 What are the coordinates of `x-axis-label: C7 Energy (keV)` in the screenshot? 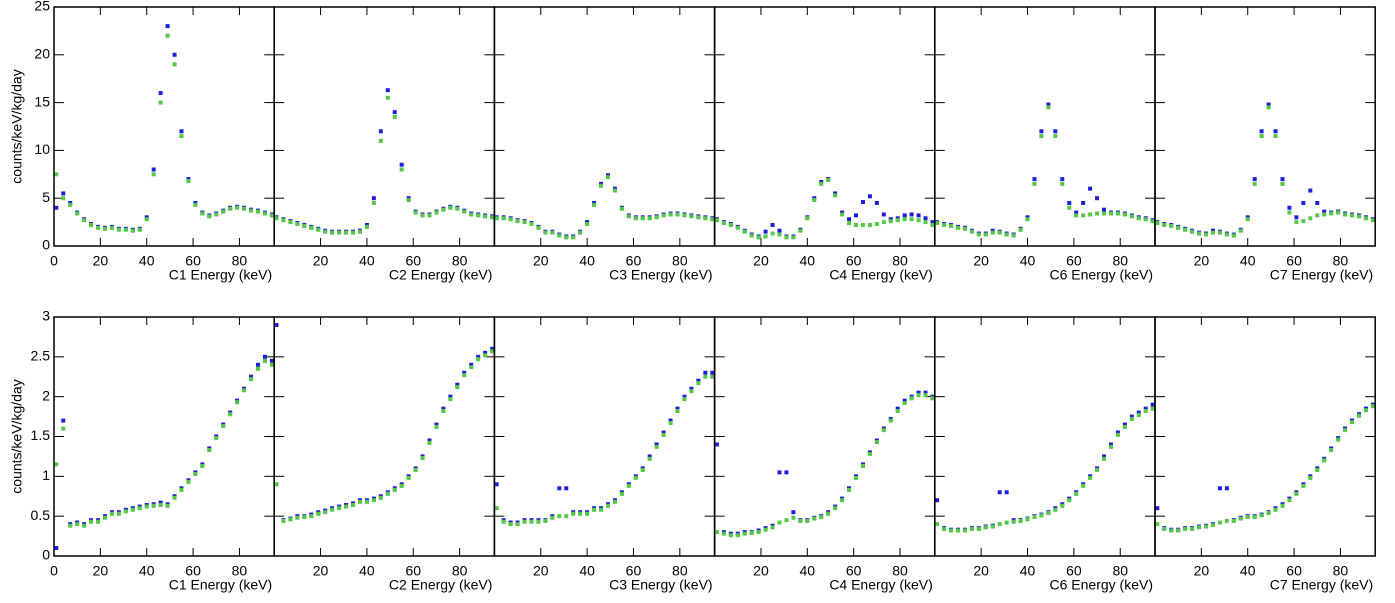 It's located at (1321, 585).